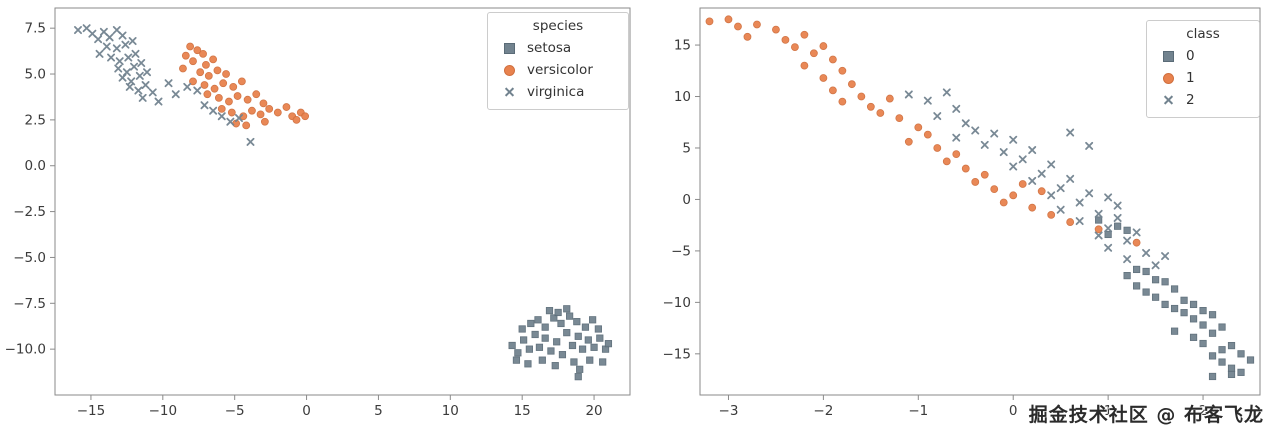 This screenshot has height=433, width=1268. What do you see at coordinates (306, 411) in the screenshot?
I see `x-tick-label: 0` at bounding box center [306, 411].